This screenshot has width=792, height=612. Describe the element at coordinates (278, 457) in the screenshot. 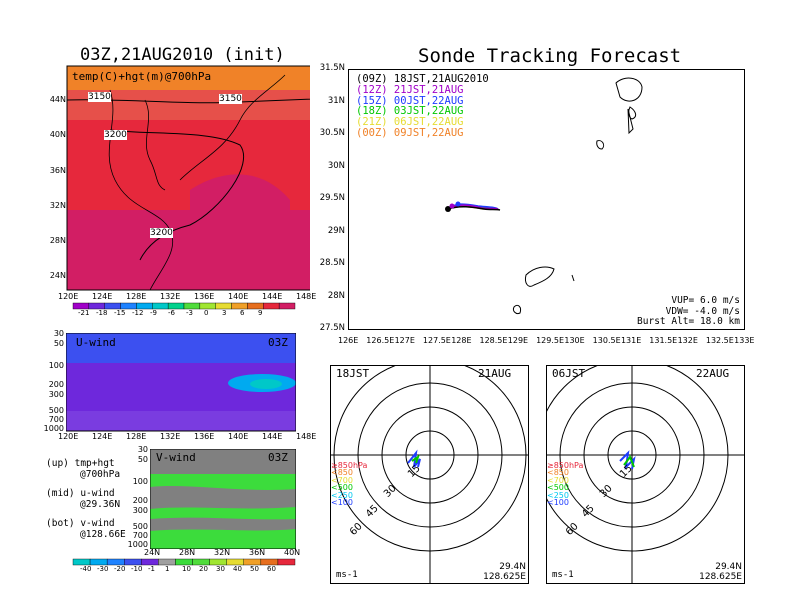

I see `v-wind-time: 03Z` at that location.